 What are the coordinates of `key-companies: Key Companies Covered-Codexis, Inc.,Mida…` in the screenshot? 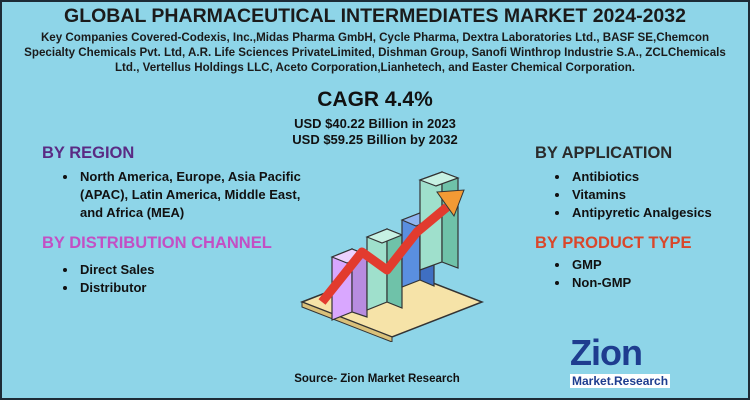 It's located at (375, 52).